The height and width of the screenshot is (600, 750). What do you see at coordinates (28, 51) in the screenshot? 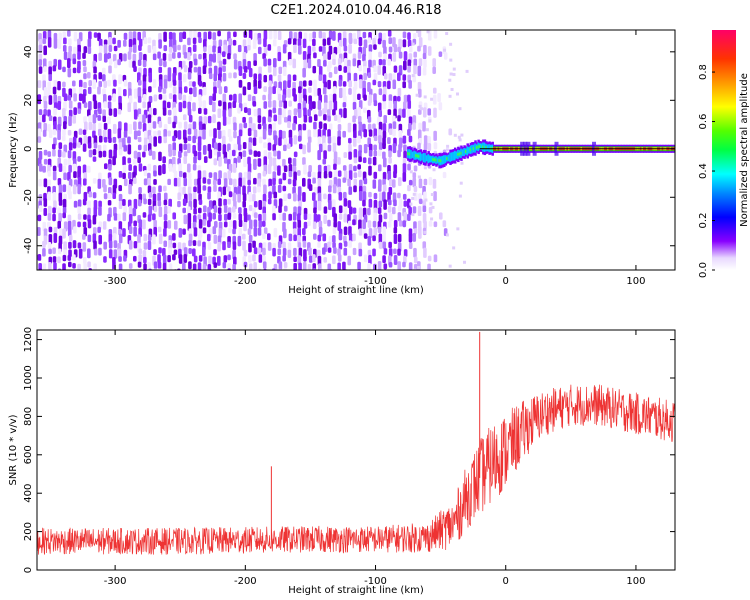
I see `y-tick-label: 40` at bounding box center [28, 51].